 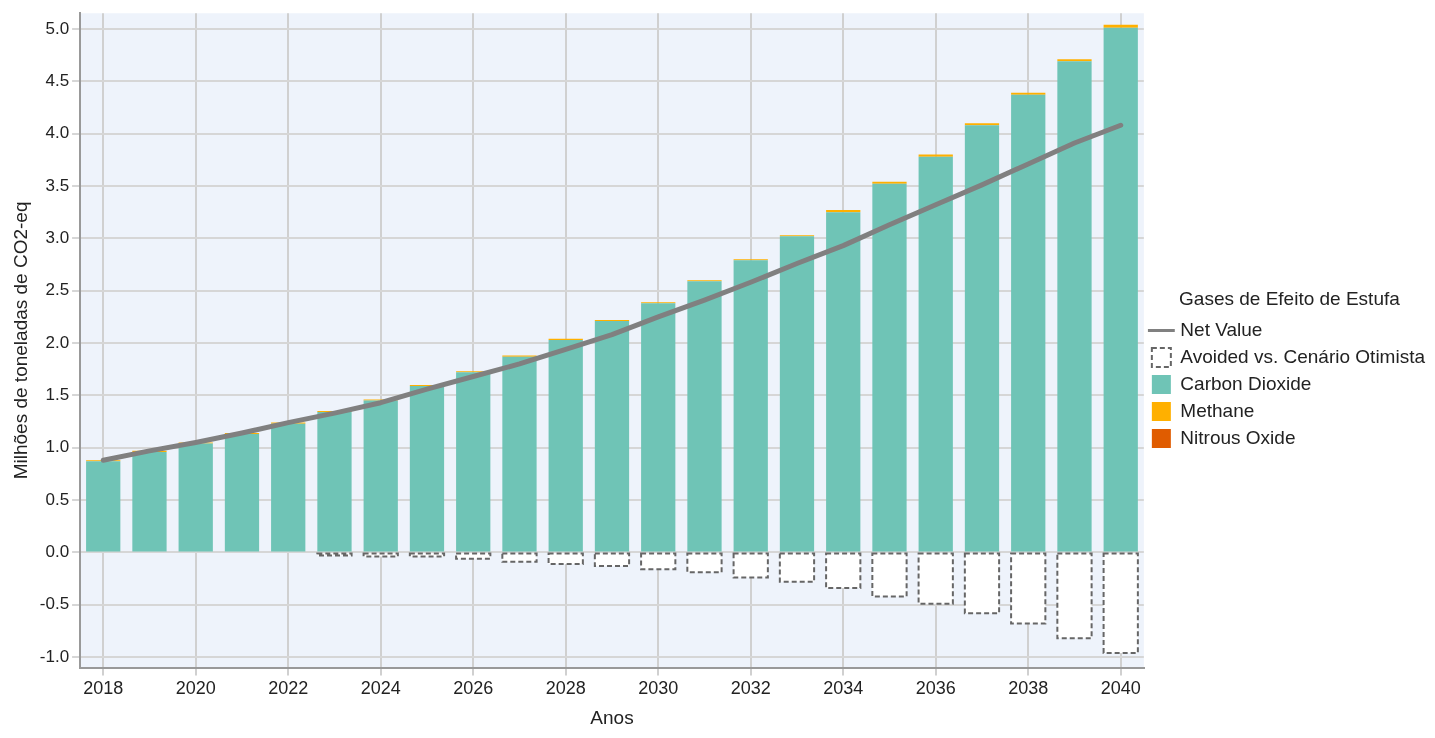 I want to click on legend-label: Net Value, so click(x=1221, y=329).